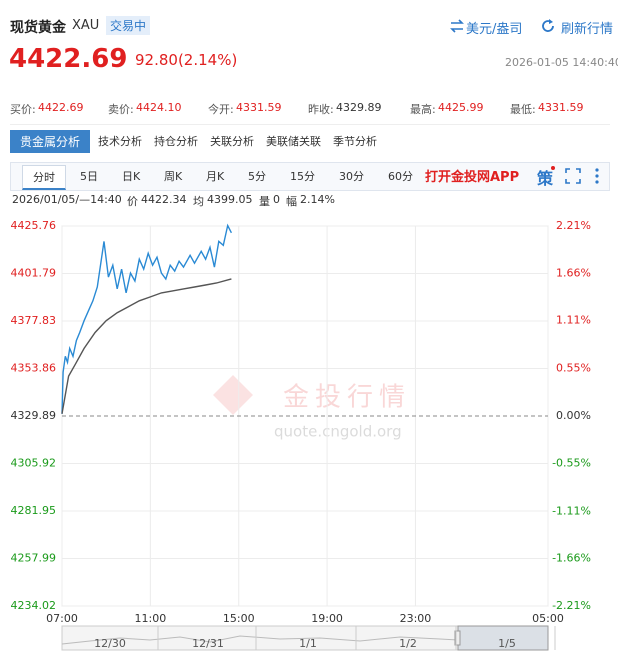 Image resolution: width=618 pixels, height=664 pixels. I want to click on period-tab: 月K, so click(215, 176).